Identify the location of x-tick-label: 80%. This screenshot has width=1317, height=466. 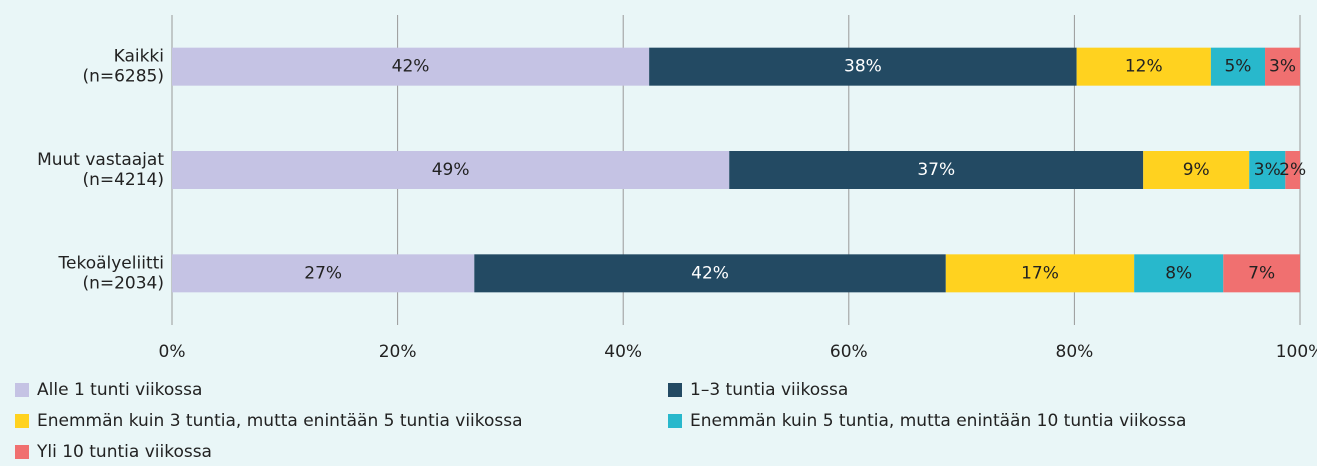
(1075, 352).